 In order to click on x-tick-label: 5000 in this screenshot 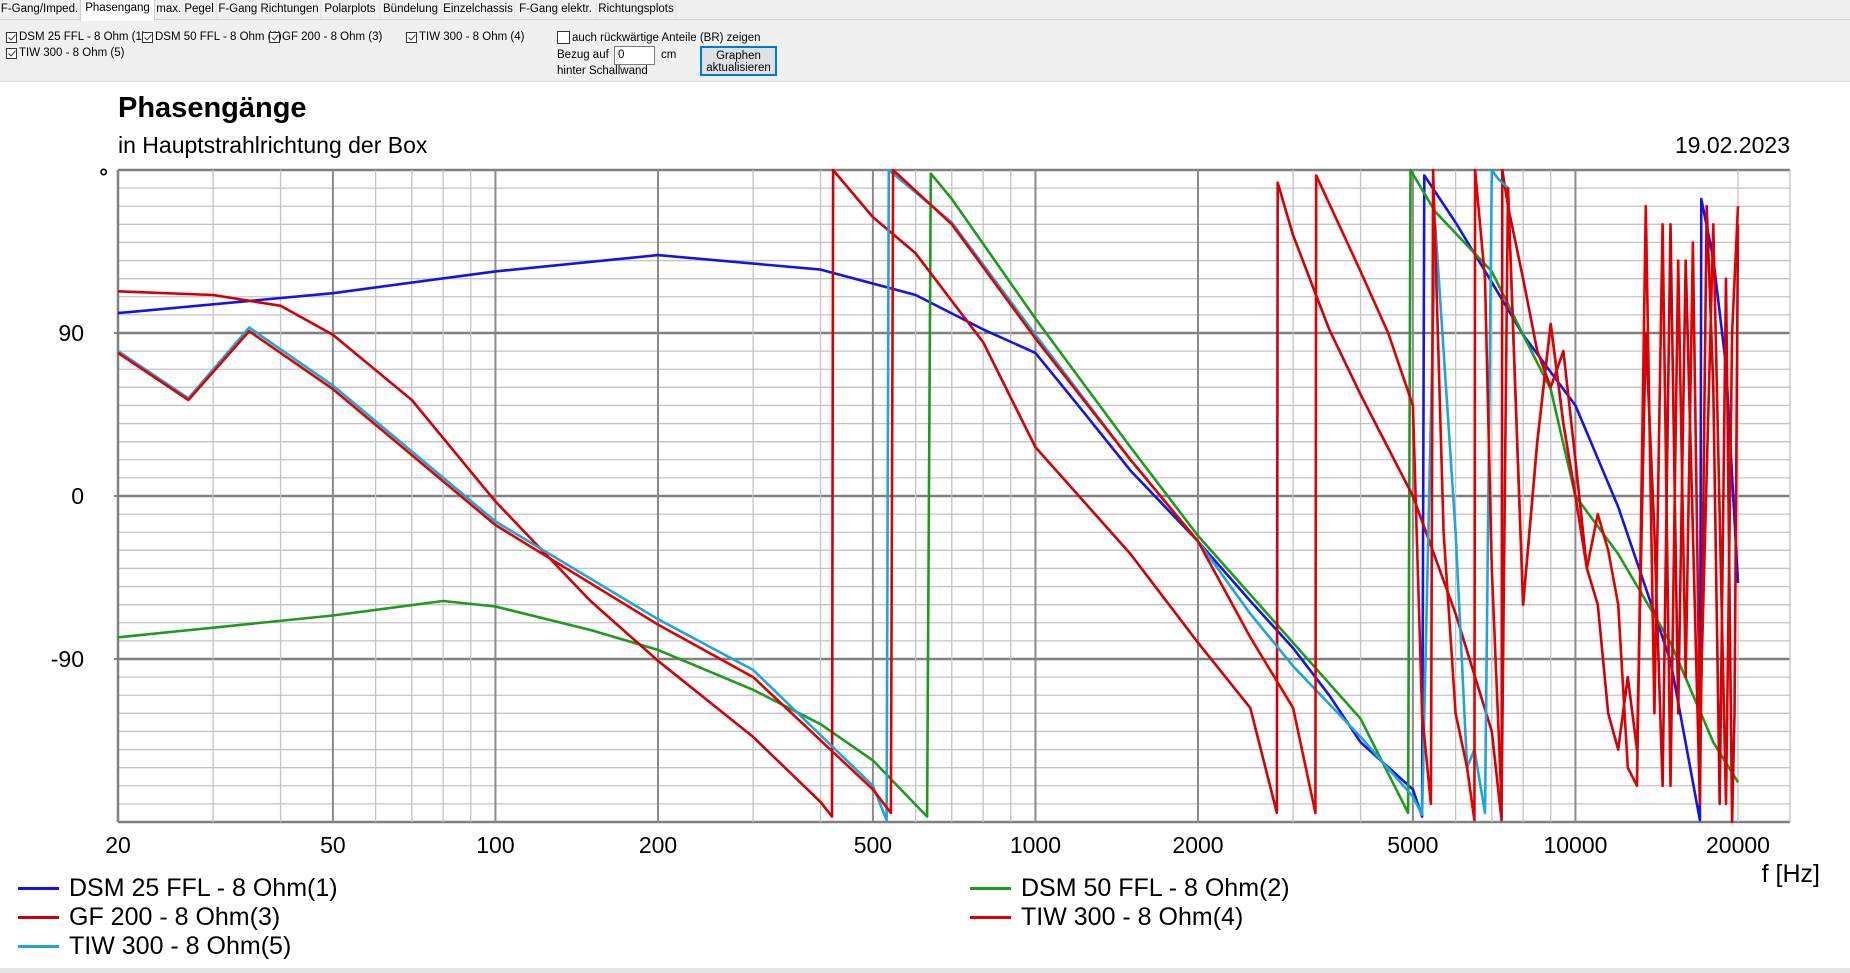, I will do `click(1412, 845)`.